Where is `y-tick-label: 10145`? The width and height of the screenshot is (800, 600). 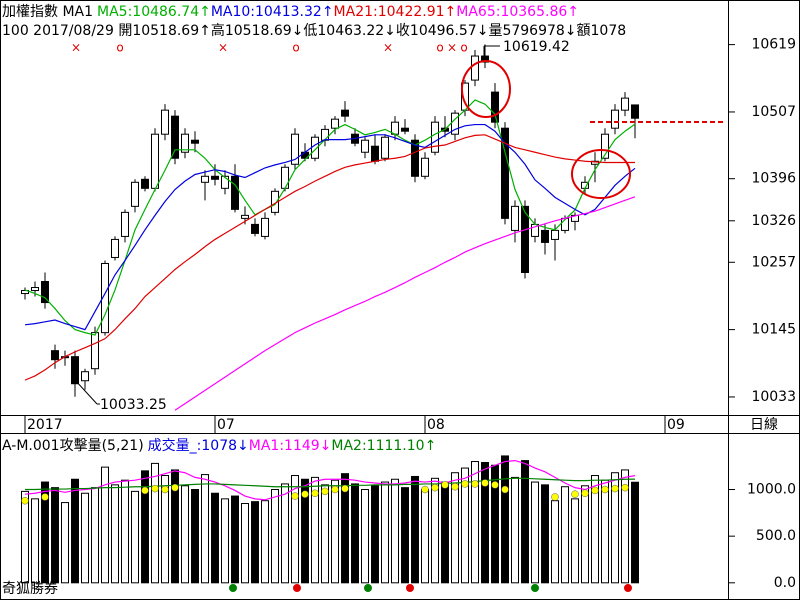 y-tick-label: 10145 is located at coordinates (773, 330).